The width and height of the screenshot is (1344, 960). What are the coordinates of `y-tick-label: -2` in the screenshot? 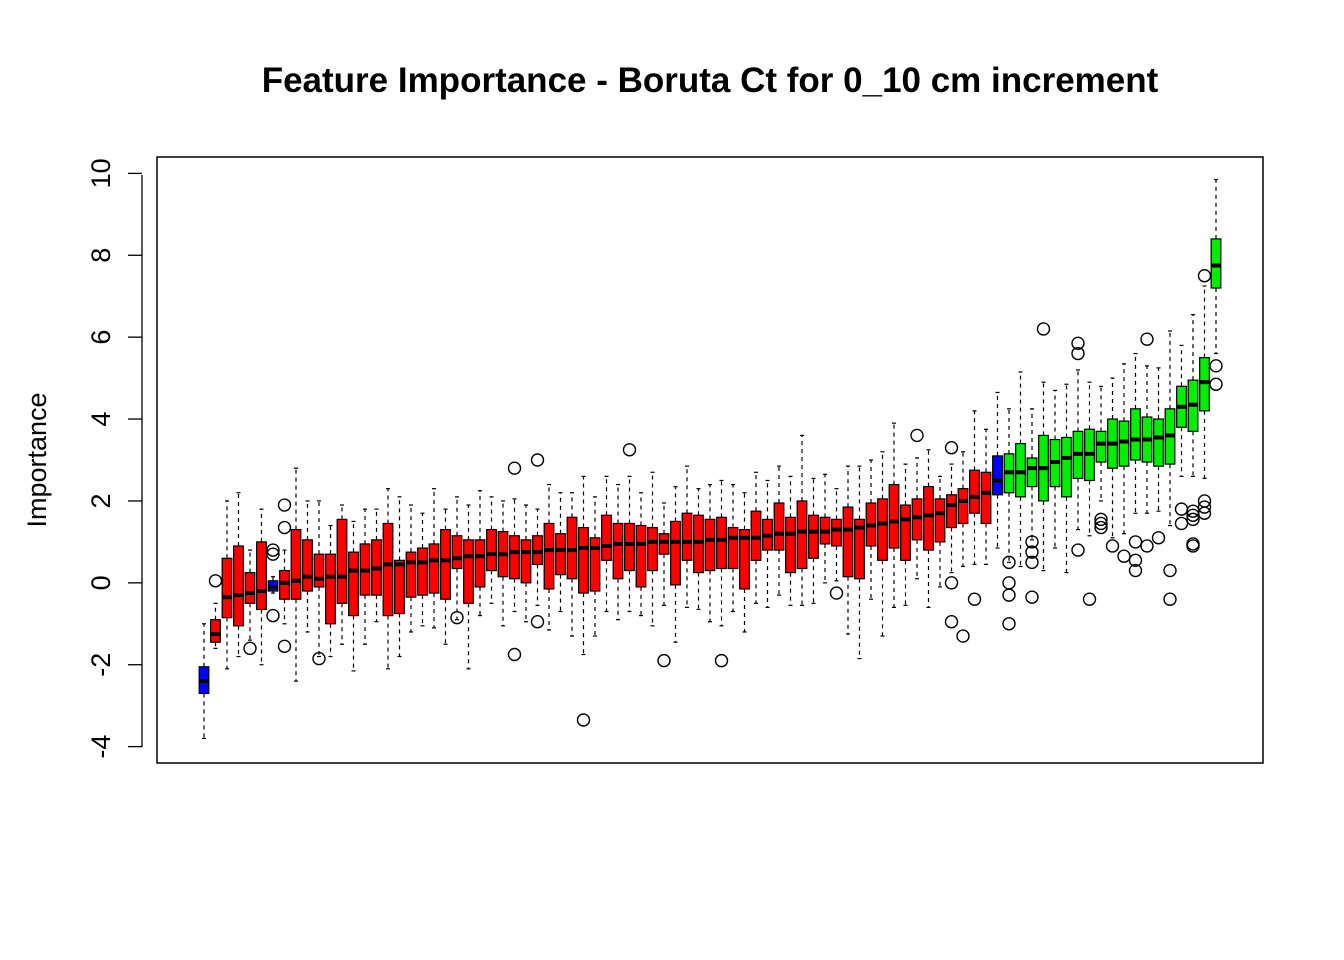 It's located at (101, 665).